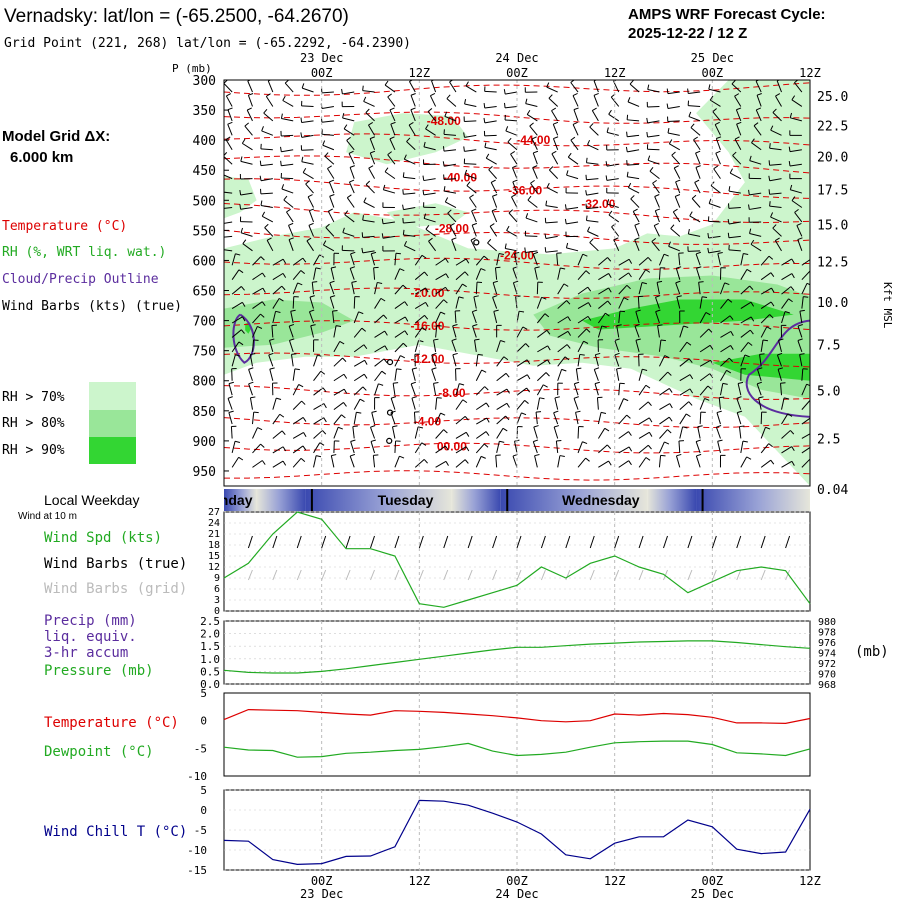 Image resolution: width=900 pixels, height=900 pixels. I want to click on temp-tick: 0, so click(203, 721).